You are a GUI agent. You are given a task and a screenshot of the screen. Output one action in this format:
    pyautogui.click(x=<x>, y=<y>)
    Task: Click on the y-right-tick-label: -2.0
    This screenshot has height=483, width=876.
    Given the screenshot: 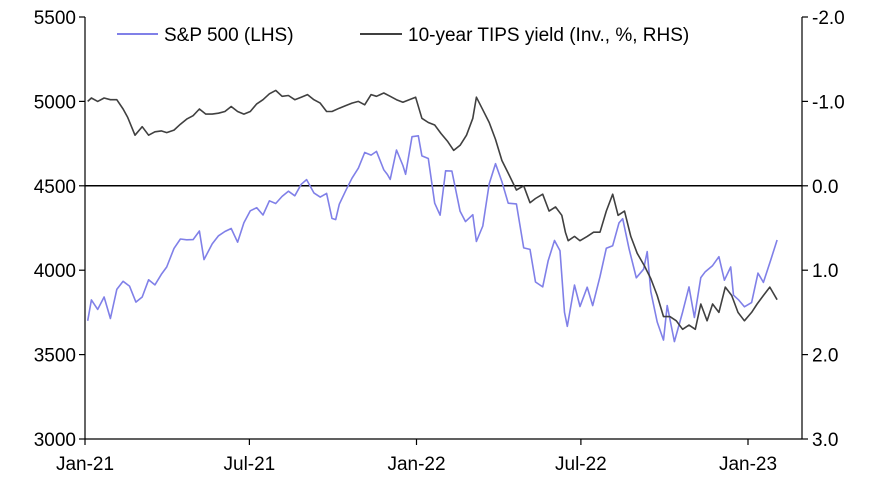 What is the action you would take?
    pyautogui.click(x=828, y=18)
    